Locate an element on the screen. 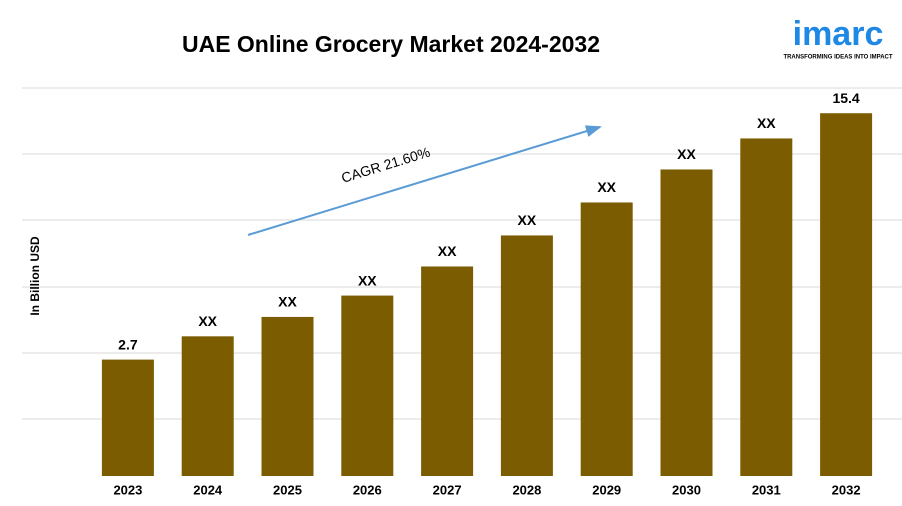  x-tick-label: 2032 is located at coordinates (846, 489).